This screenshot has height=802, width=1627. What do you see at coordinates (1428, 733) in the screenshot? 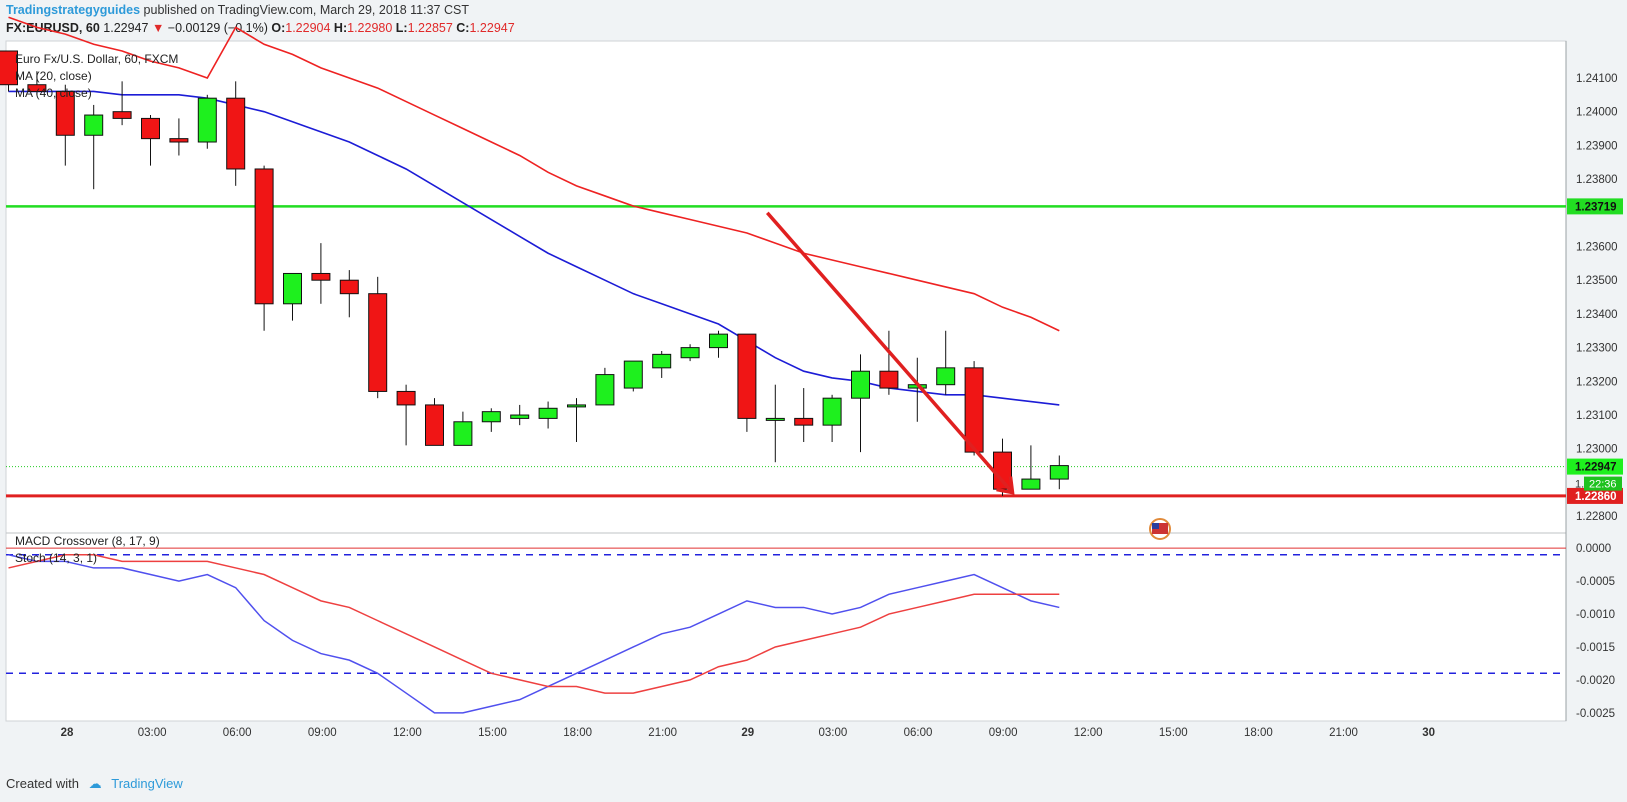
I see `time-tick-label: 30` at bounding box center [1428, 733].